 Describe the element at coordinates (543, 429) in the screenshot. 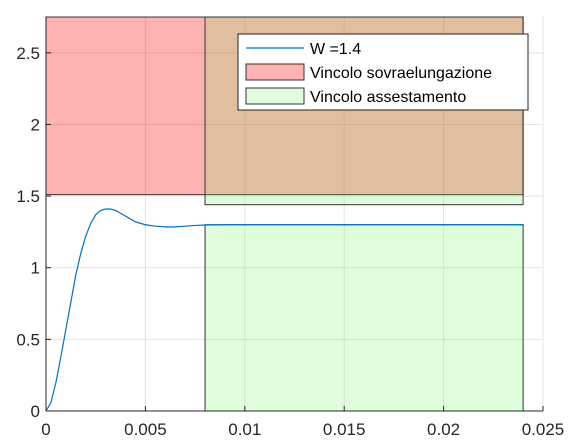

I see `x-tick-label-5: 0.025` at that location.